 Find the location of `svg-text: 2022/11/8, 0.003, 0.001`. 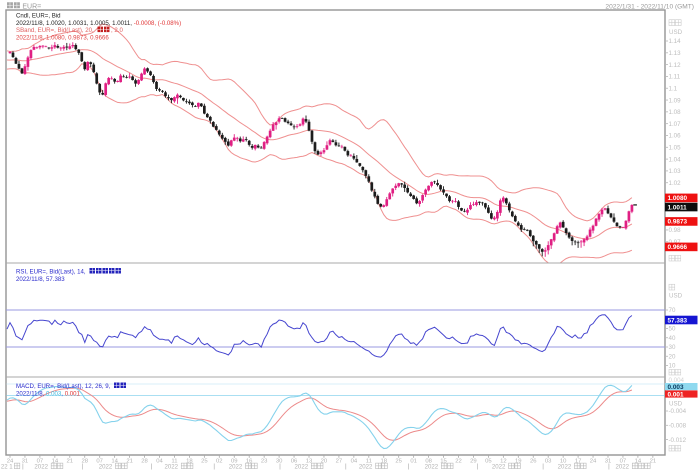

svg-text: 2022/11/8, 0.003, 0.001 is located at coordinates (48, 393).